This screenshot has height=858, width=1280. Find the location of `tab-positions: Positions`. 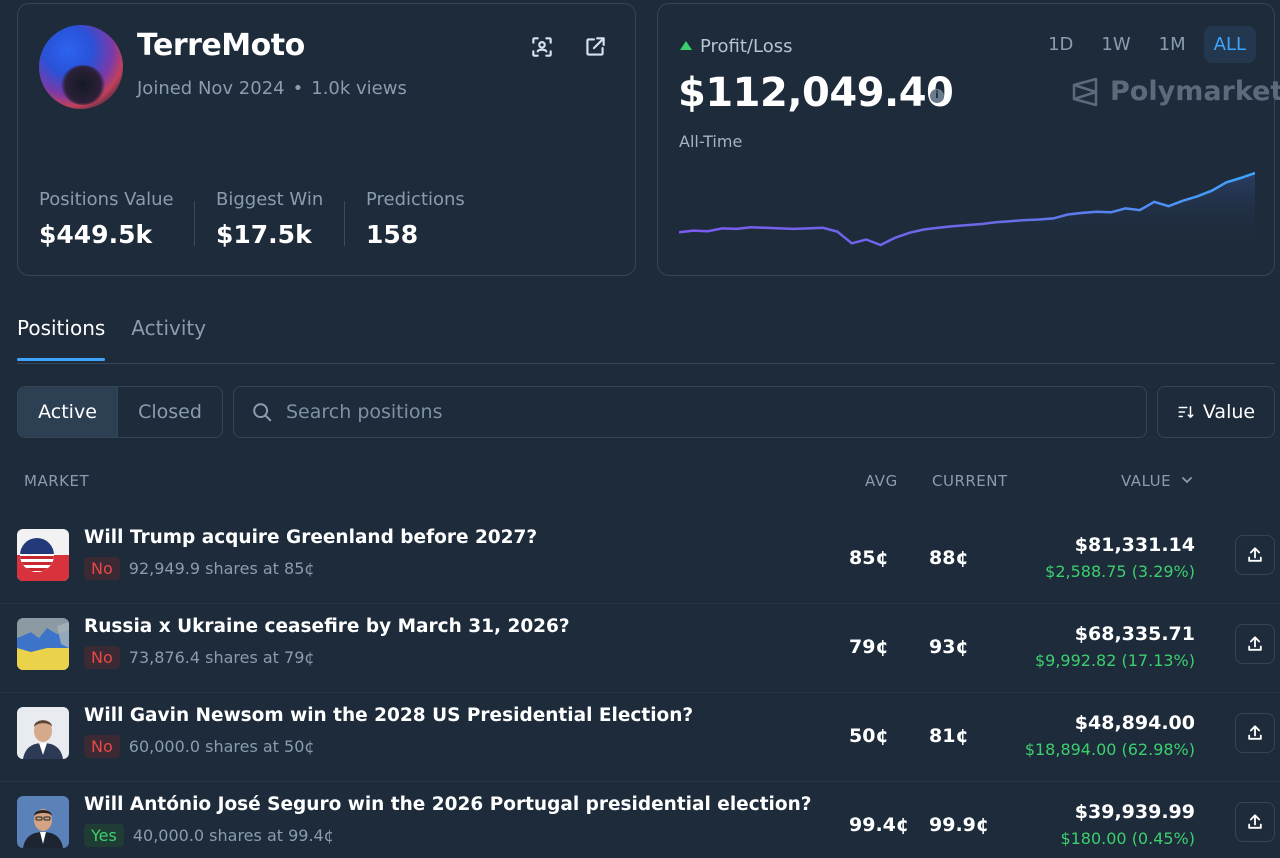

tab-positions: Positions is located at coordinates (61, 338).